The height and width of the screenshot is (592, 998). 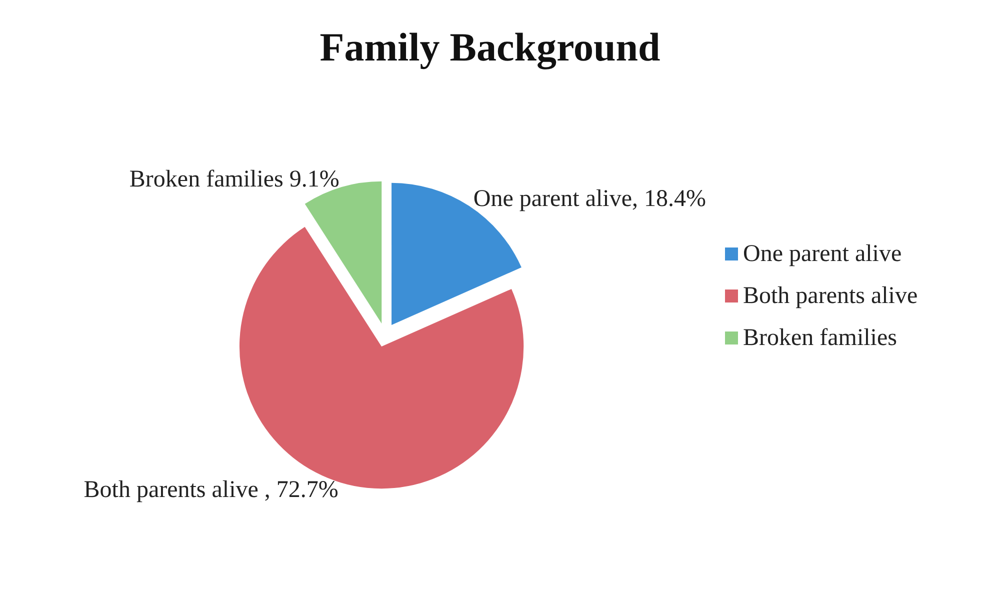 I want to click on legend-label: Both parents alive, so click(x=830, y=296).